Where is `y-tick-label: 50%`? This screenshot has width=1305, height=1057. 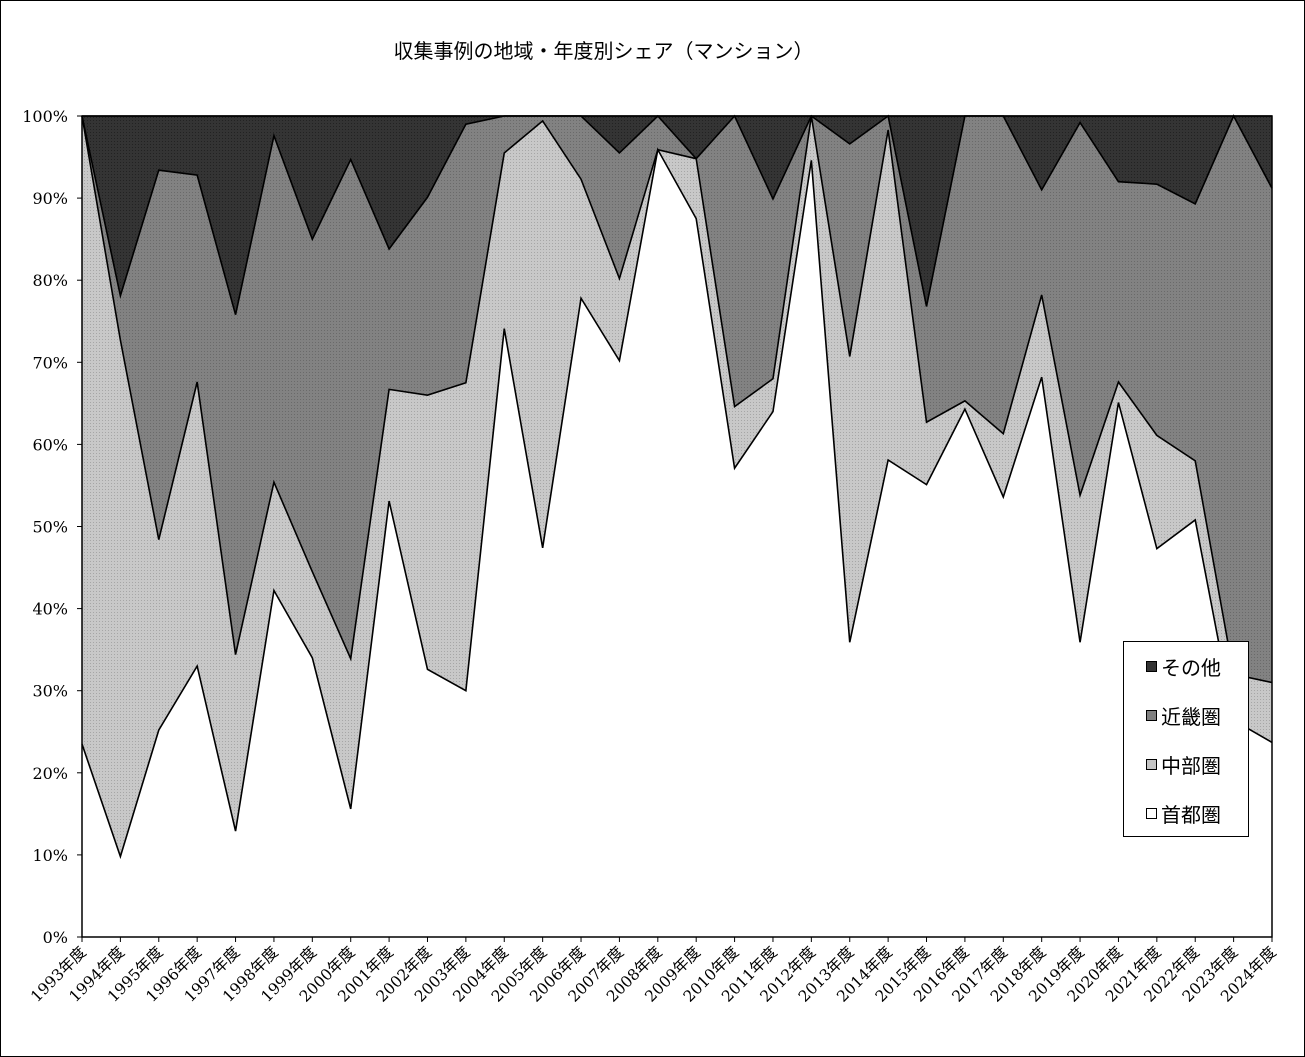
y-tick-label: 50% is located at coordinates (50, 527).